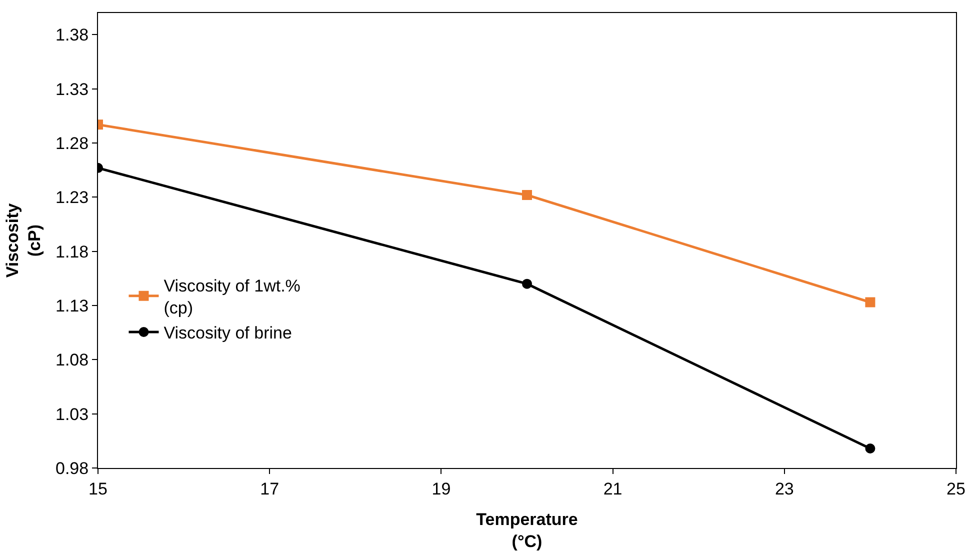  What do you see at coordinates (72, 89) in the screenshot?
I see `y-tick-label: 1.33` at bounding box center [72, 89].